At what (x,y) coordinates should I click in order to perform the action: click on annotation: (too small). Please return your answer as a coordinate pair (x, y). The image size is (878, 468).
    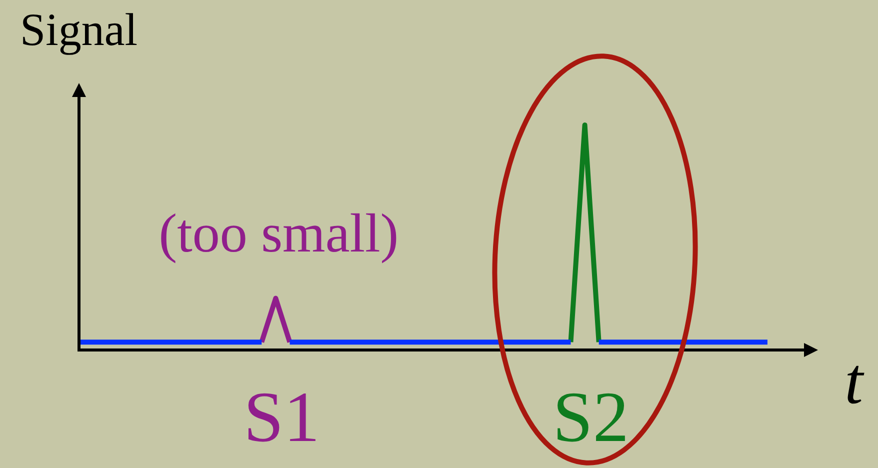
    Looking at the image, I should click on (278, 233).